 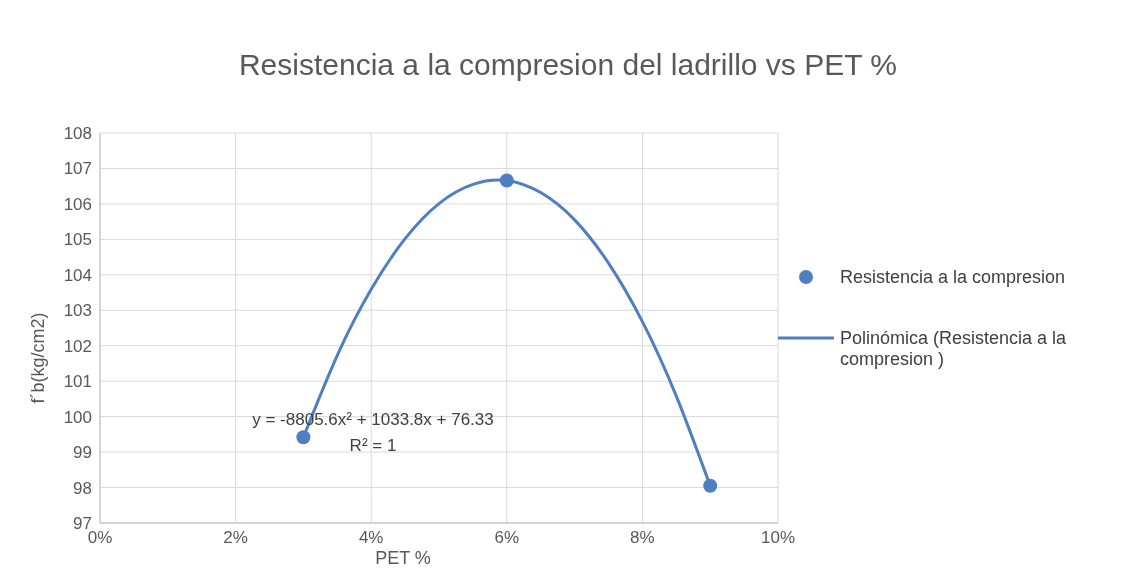 What do you see at coordinates (403, 558) in the screenshot?
I see `x-axis-title: PET %` at bounding box center [403, 558].